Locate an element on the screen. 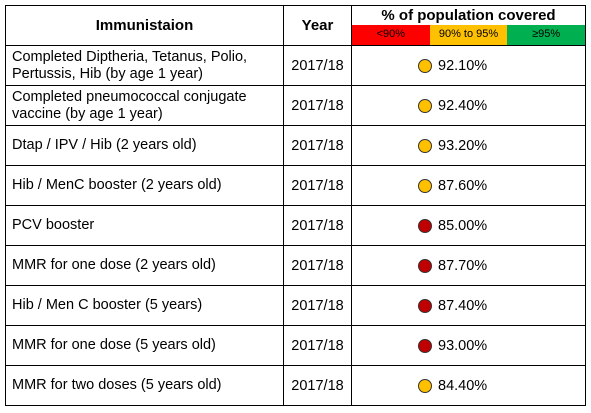 The width and height of the screenshot is (591, 413). coverage-cell: 87.40% is located at coordinates (468, 305).